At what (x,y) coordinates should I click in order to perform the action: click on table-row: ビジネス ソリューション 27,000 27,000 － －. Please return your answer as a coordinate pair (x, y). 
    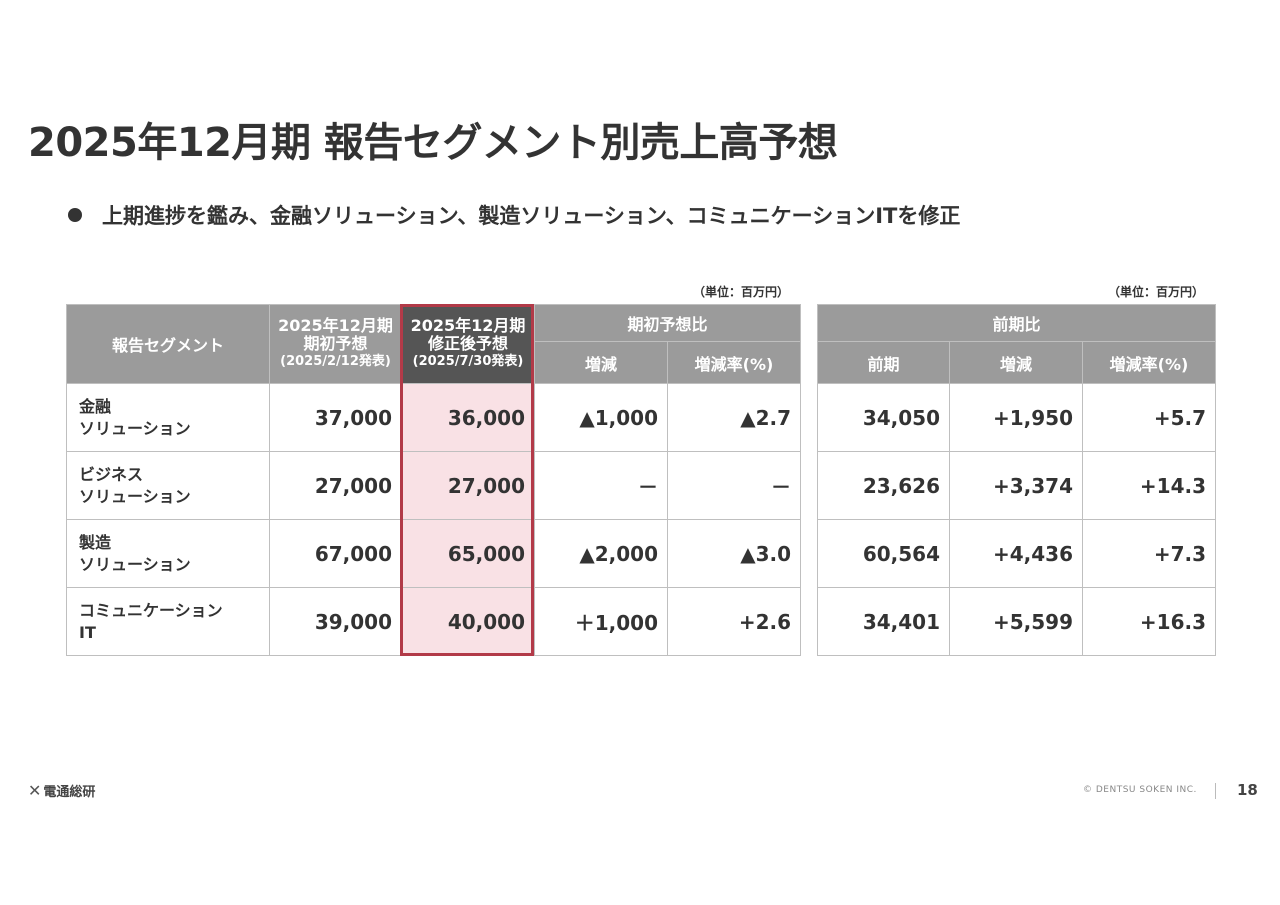
    Looking at the image, I should click on (434, 485).